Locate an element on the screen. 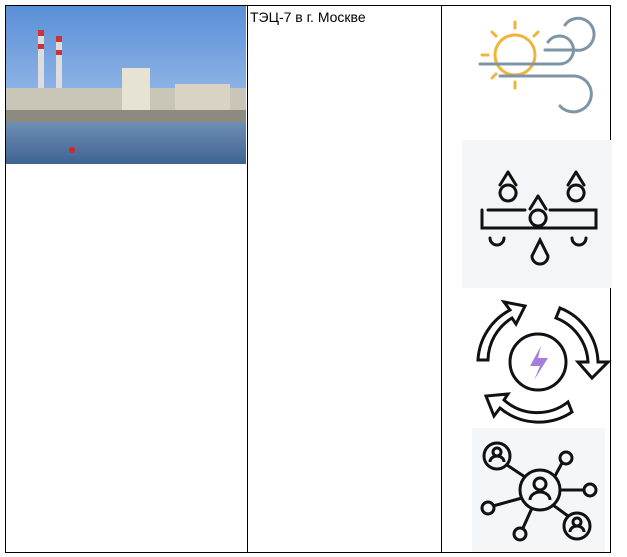 The image size is (627, 557). sun-wind-icon is located at coordinates (537, 65).